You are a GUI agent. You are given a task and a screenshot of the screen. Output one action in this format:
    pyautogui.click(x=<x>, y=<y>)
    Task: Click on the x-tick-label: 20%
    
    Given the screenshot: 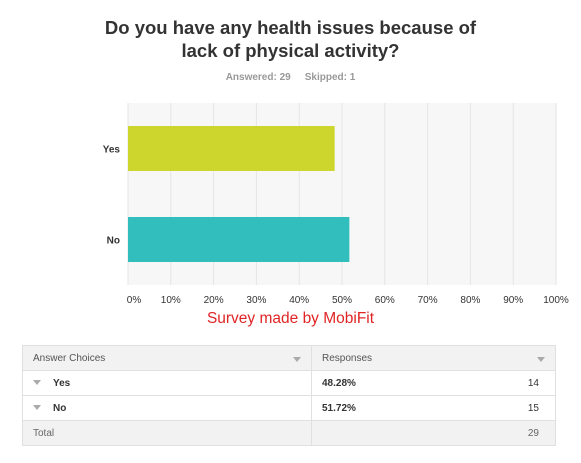 What is the action you would take?
    pyautogui.click(x=214, y=300)
    